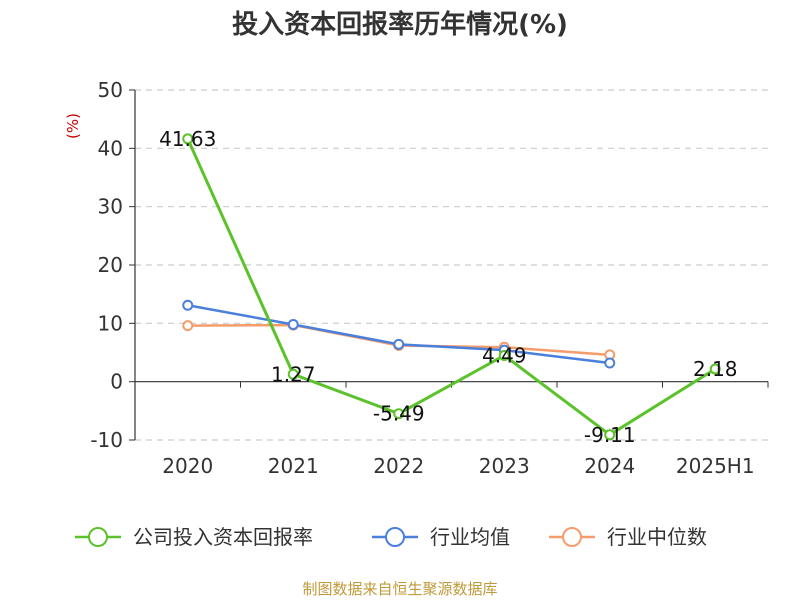 The height and width of the screenshot is (600, 800). What do you see at coordinates (657, 537) in the screenshot?
I see `legend-label: 行业中位数` at bounding box center [657, 537].